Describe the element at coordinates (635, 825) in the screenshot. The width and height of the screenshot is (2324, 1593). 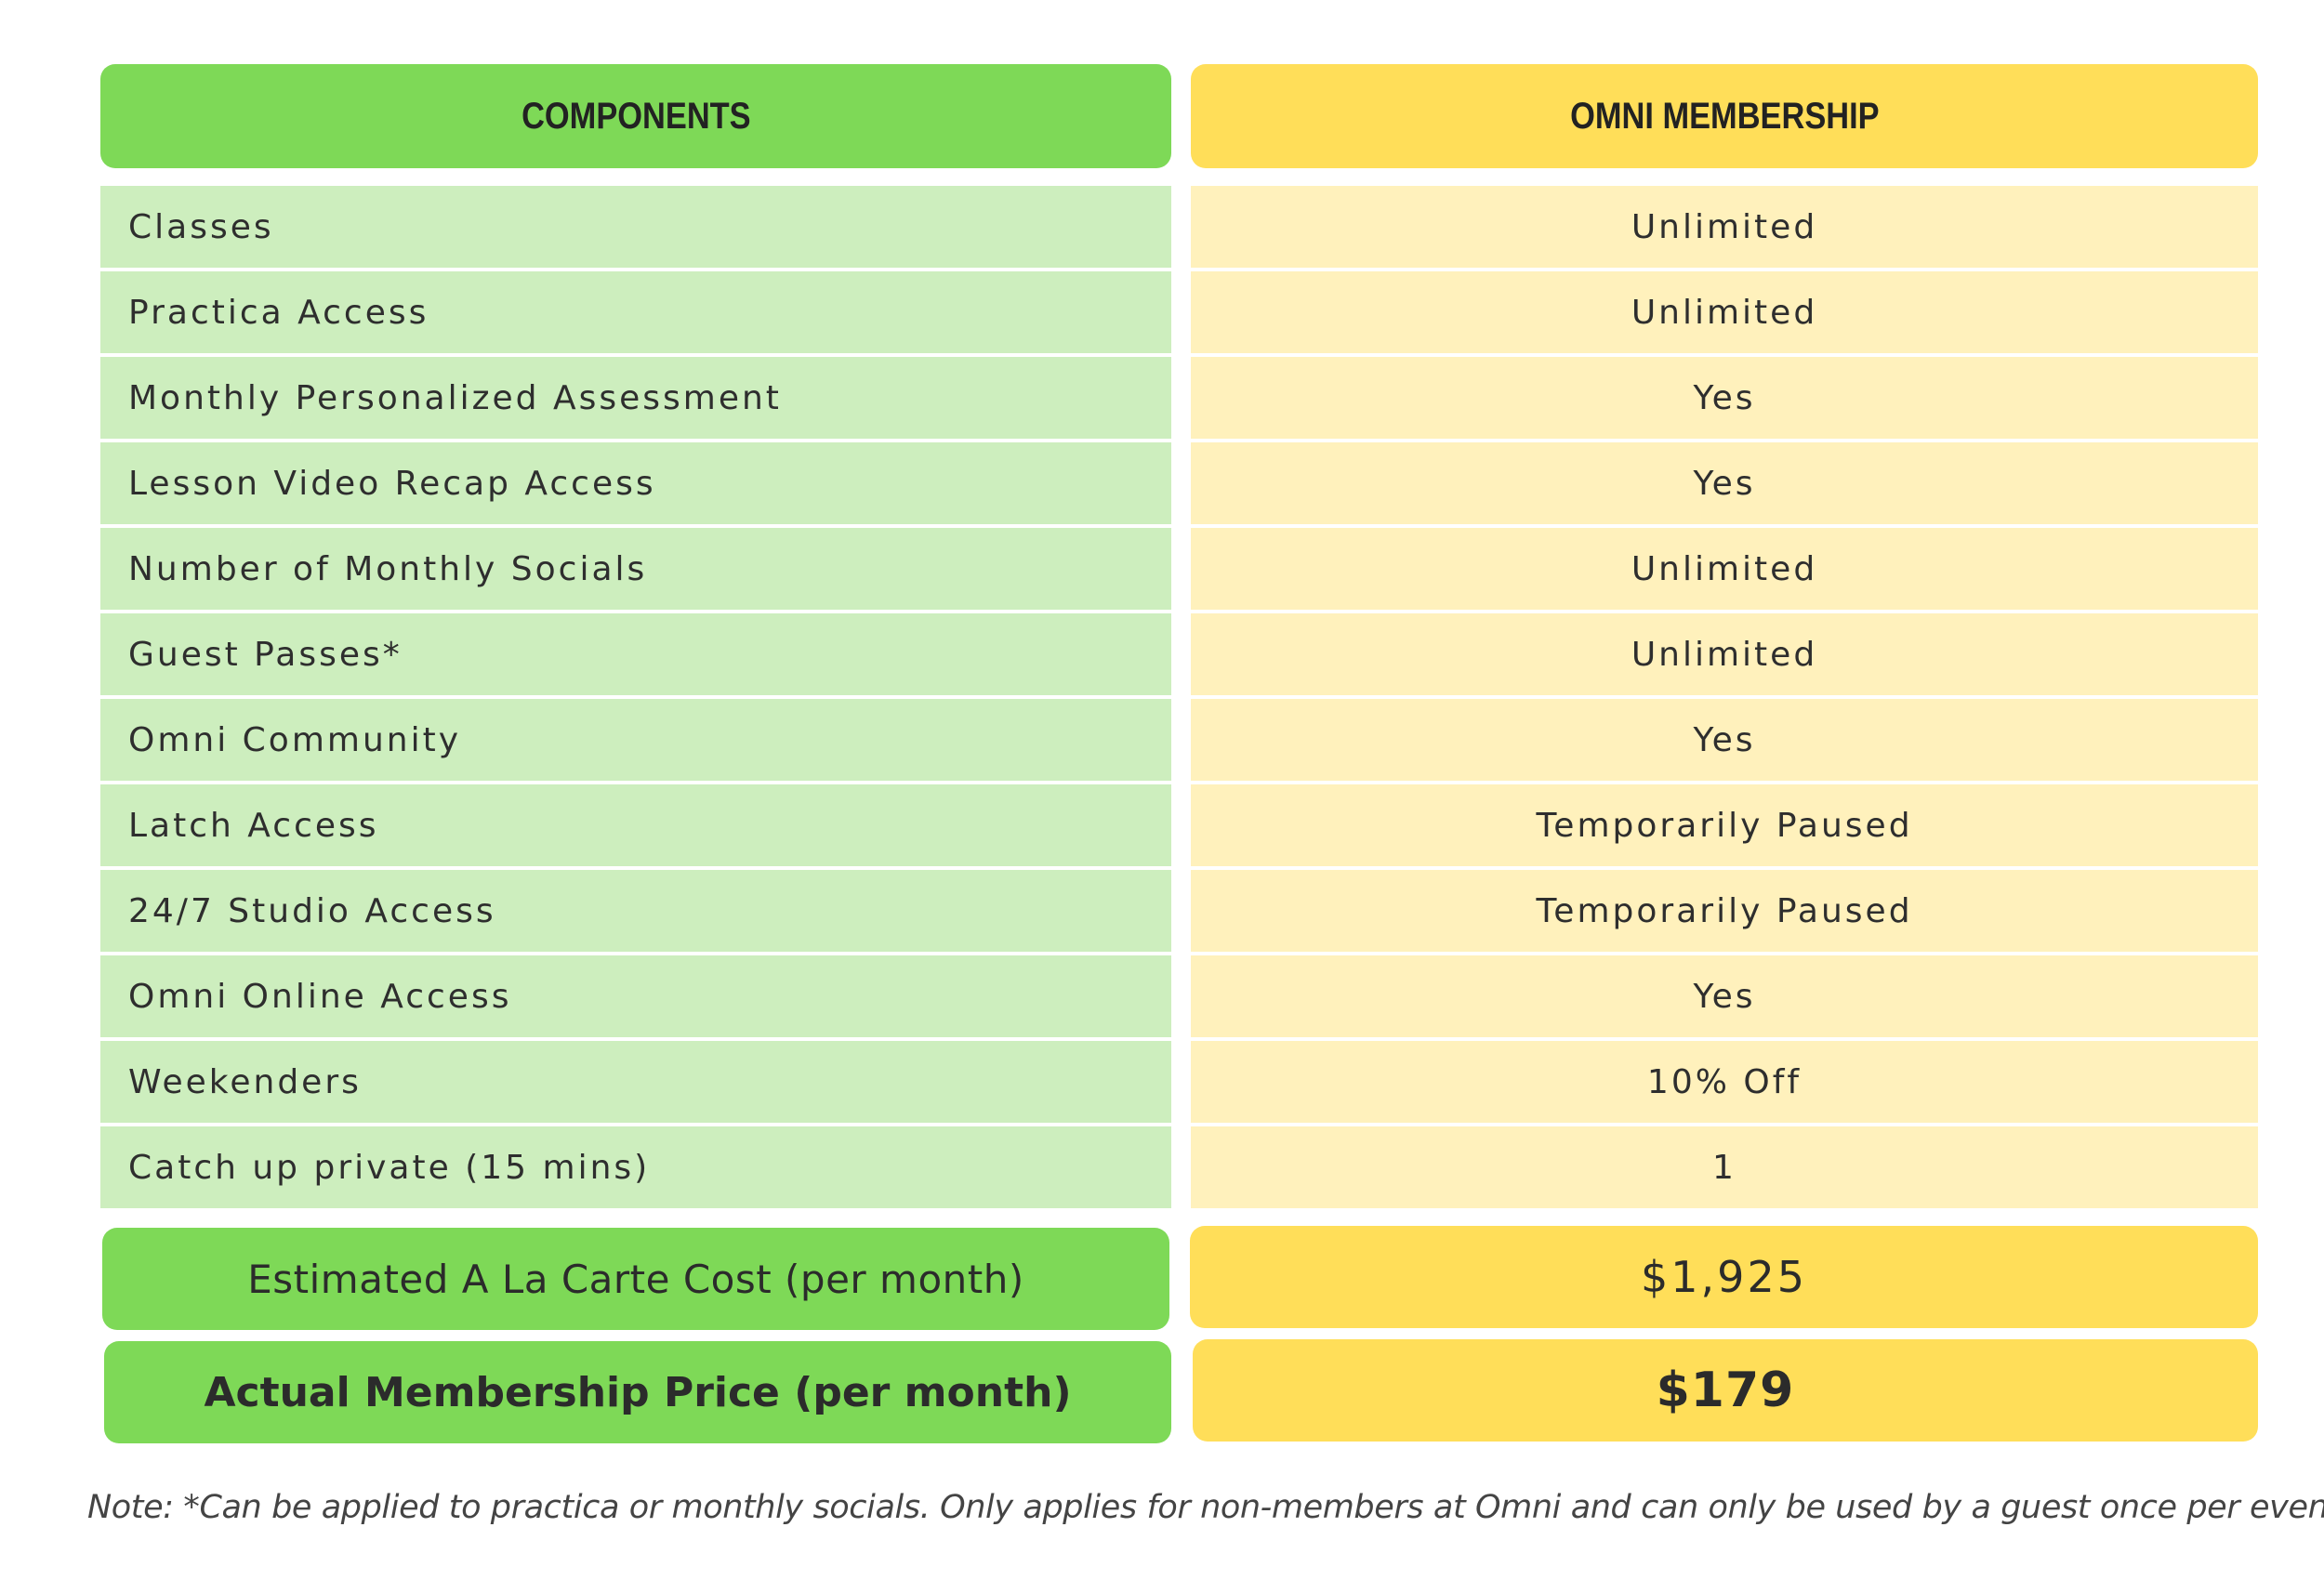
I see `component-cell: Latch Access` at that location.